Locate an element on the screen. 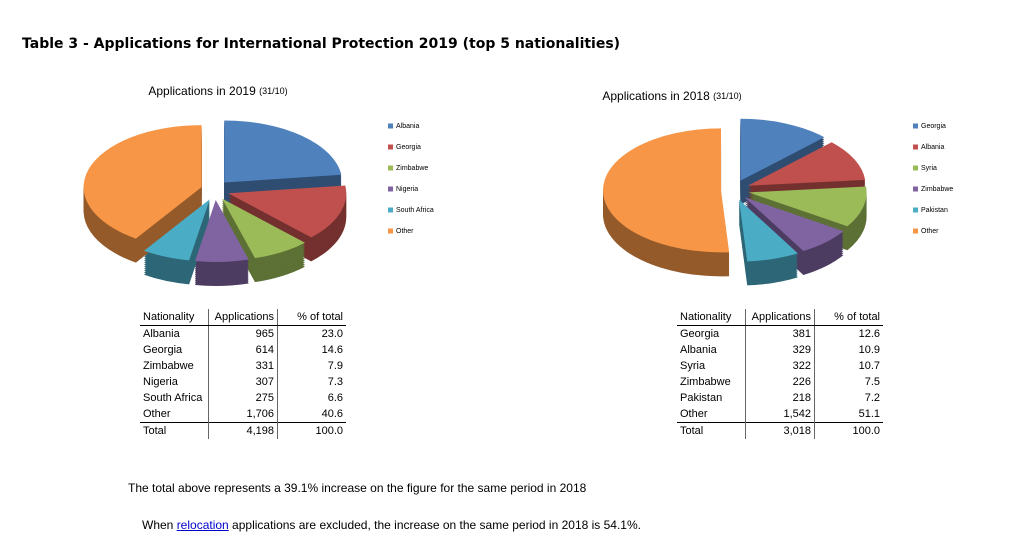  table-cell: Zimbabwe is located at coordinates (168, 366).